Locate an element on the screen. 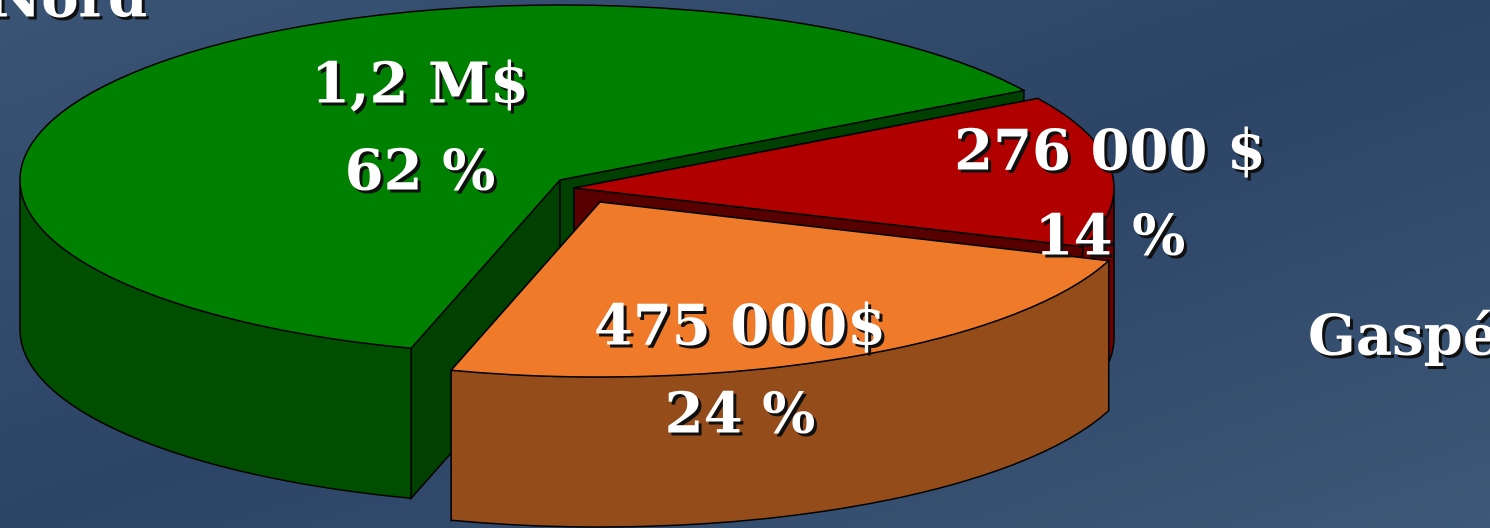  category-label: Nord is located at coordinates (73, 15).